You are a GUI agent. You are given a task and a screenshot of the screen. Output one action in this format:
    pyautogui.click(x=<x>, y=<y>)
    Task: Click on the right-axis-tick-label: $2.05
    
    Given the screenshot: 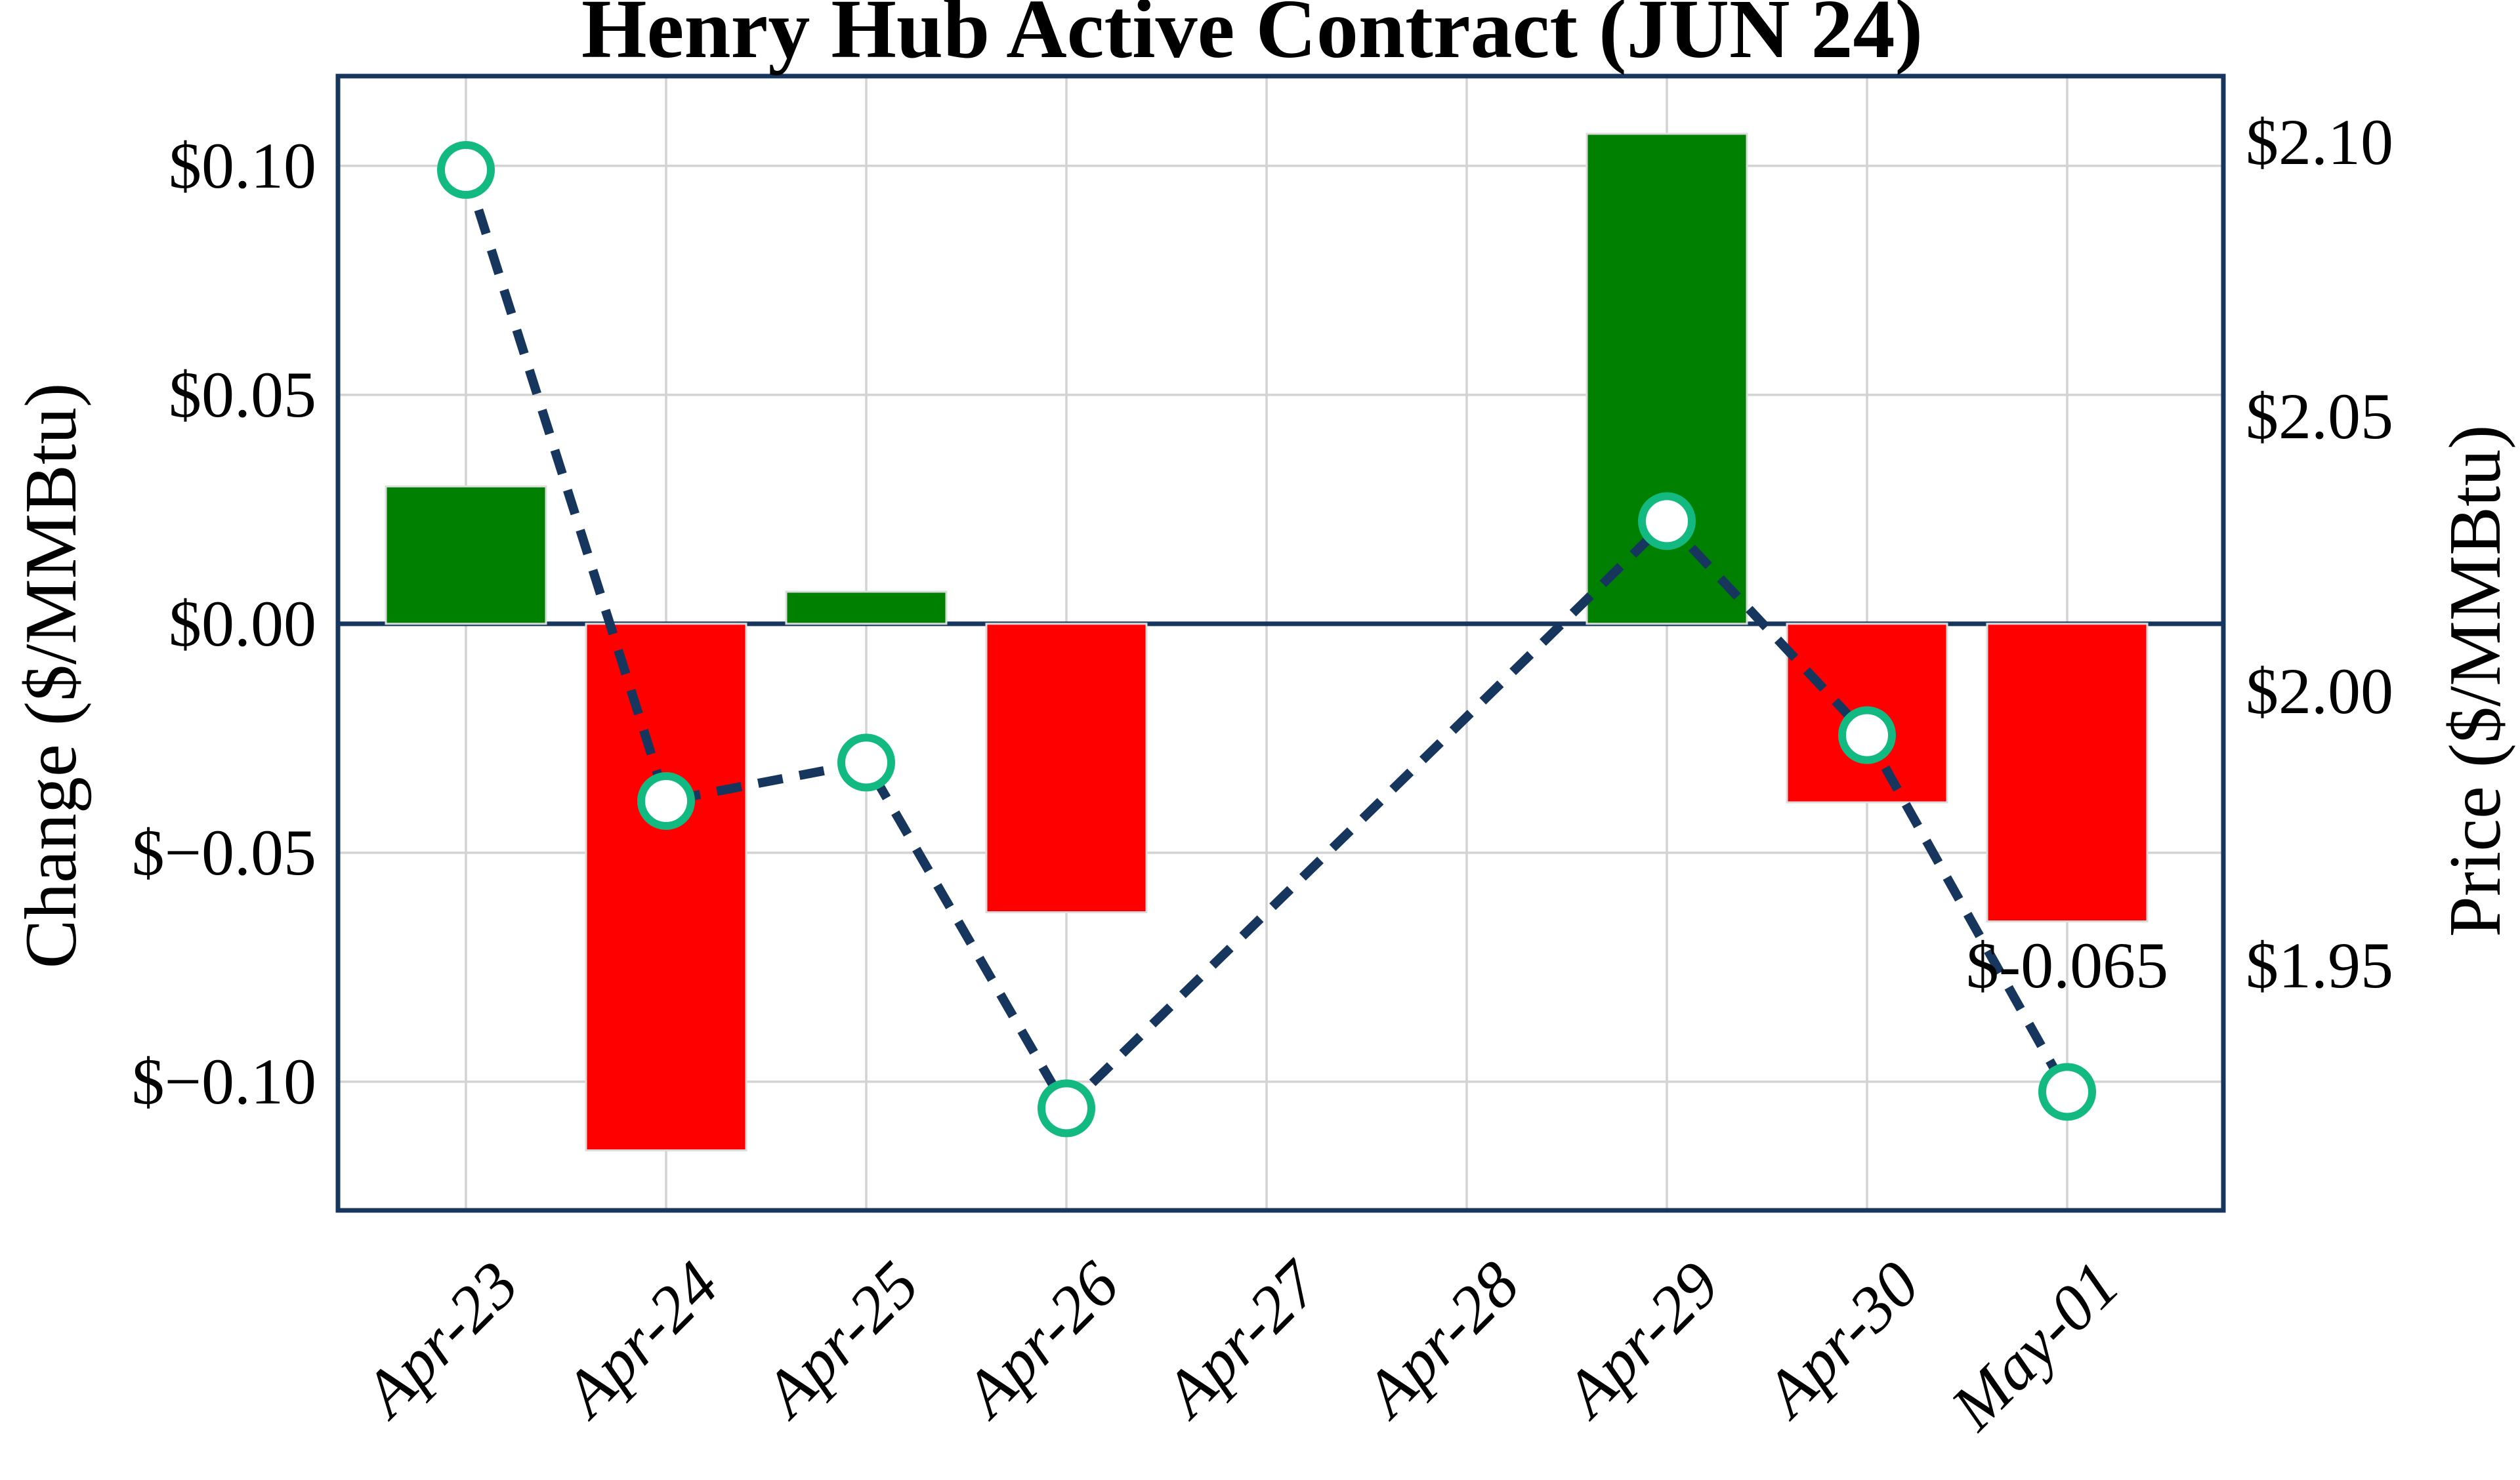 What is the action you would take?
    pyautogui.click(x=2319, y=416)
    